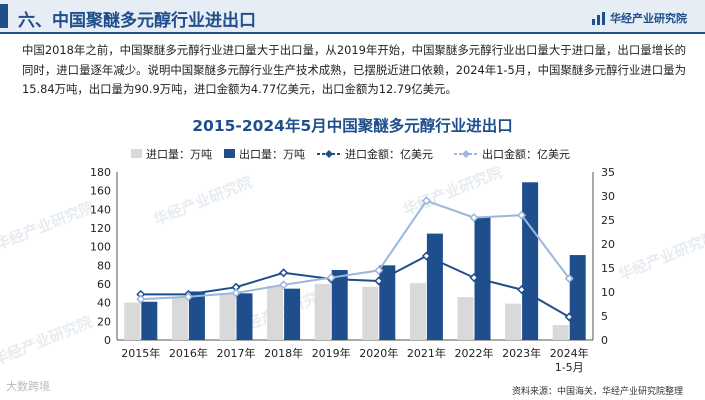 The image size is (705, 400). What do you see at coordinates (604, 316) in the screenshot?
I see `y-right-tick-label: 5` at bounding box center [604, 316].